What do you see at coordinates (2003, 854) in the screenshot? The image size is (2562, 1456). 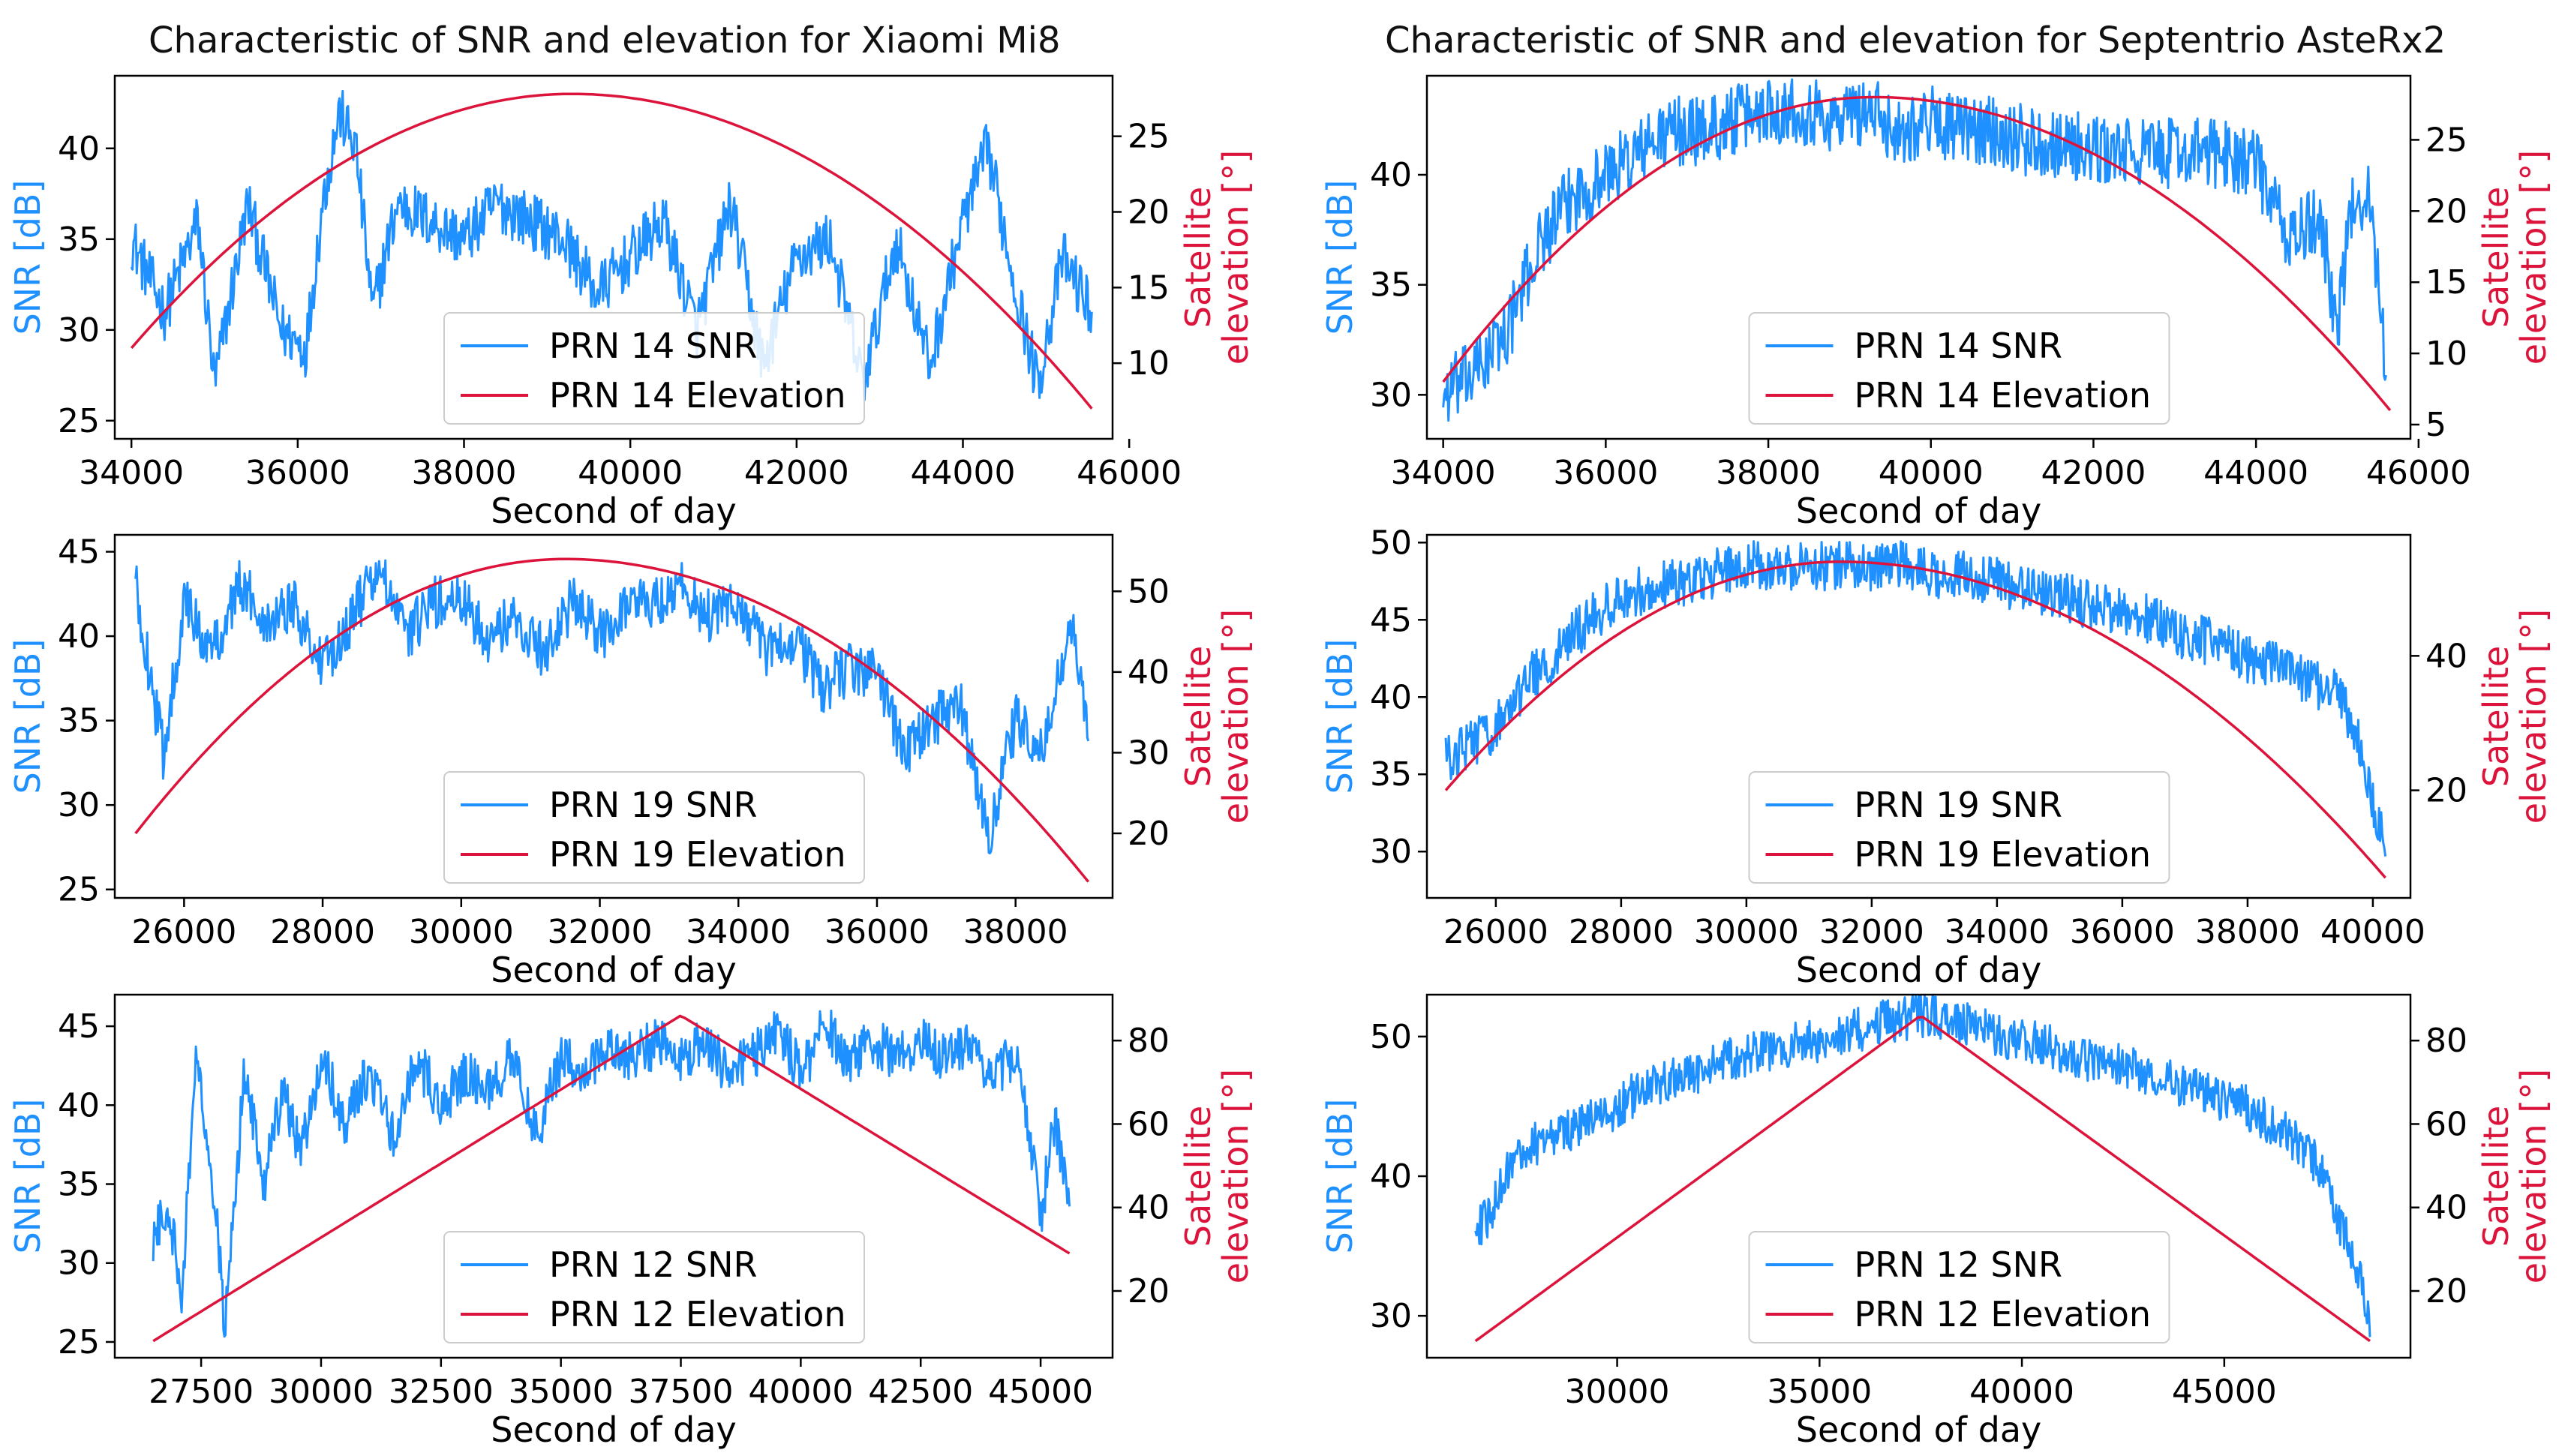 I see `legend-elevation-label: PRN 19 Elevation` at bounding box center [2003, 854].